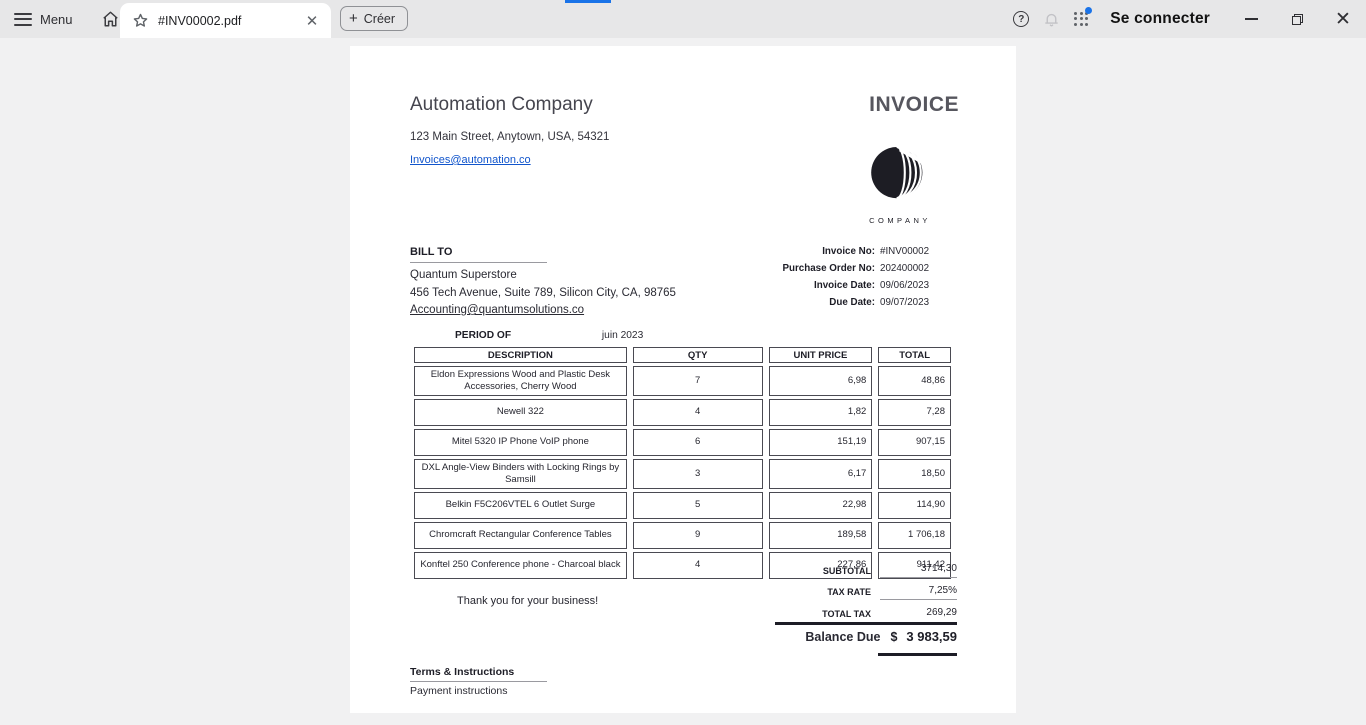 The height and width of the screenshot is (725, 1366). Describe the element at coordinates (510, 137) in the screenshot. I see `company-address: 123 Main Street, Anytown, USA, 54321` at that location.